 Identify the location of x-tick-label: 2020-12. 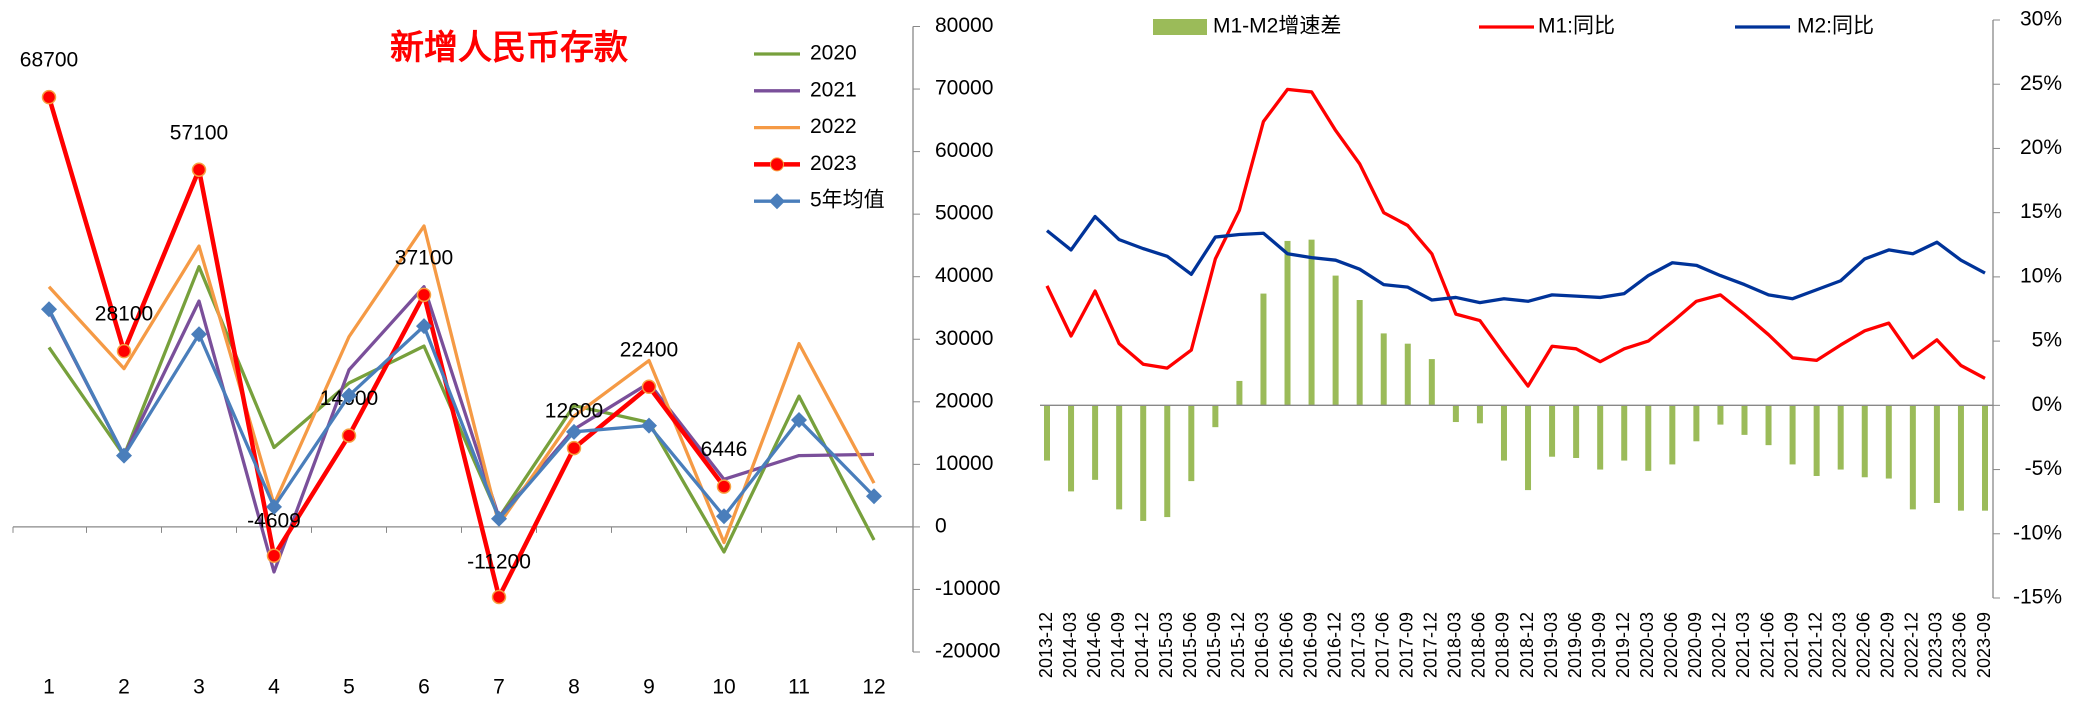
(1719, 645).